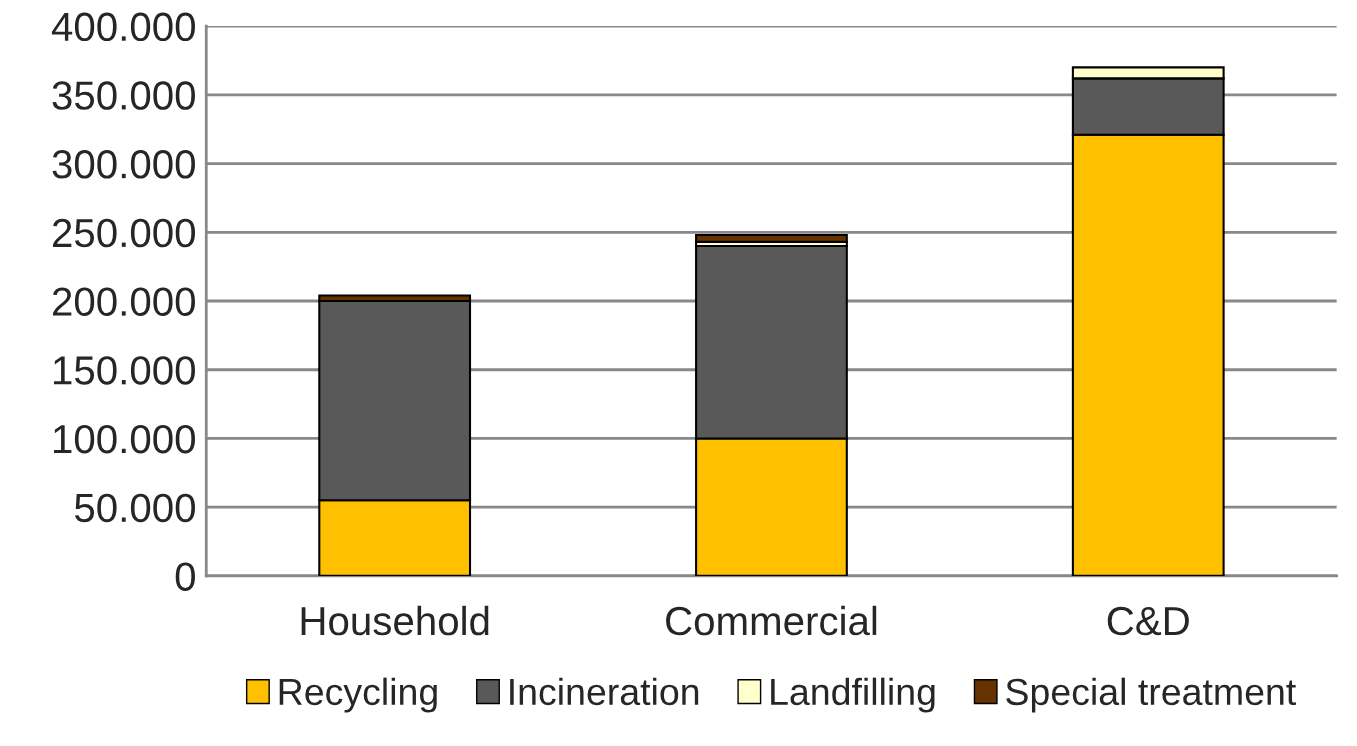 Image resolution: width=1357 pixels, height=746 pixels. What do you see at coordinates (853, 695) in the screenshot?
I see `legend-label: Landfilling` at bounding box center [853, 695].